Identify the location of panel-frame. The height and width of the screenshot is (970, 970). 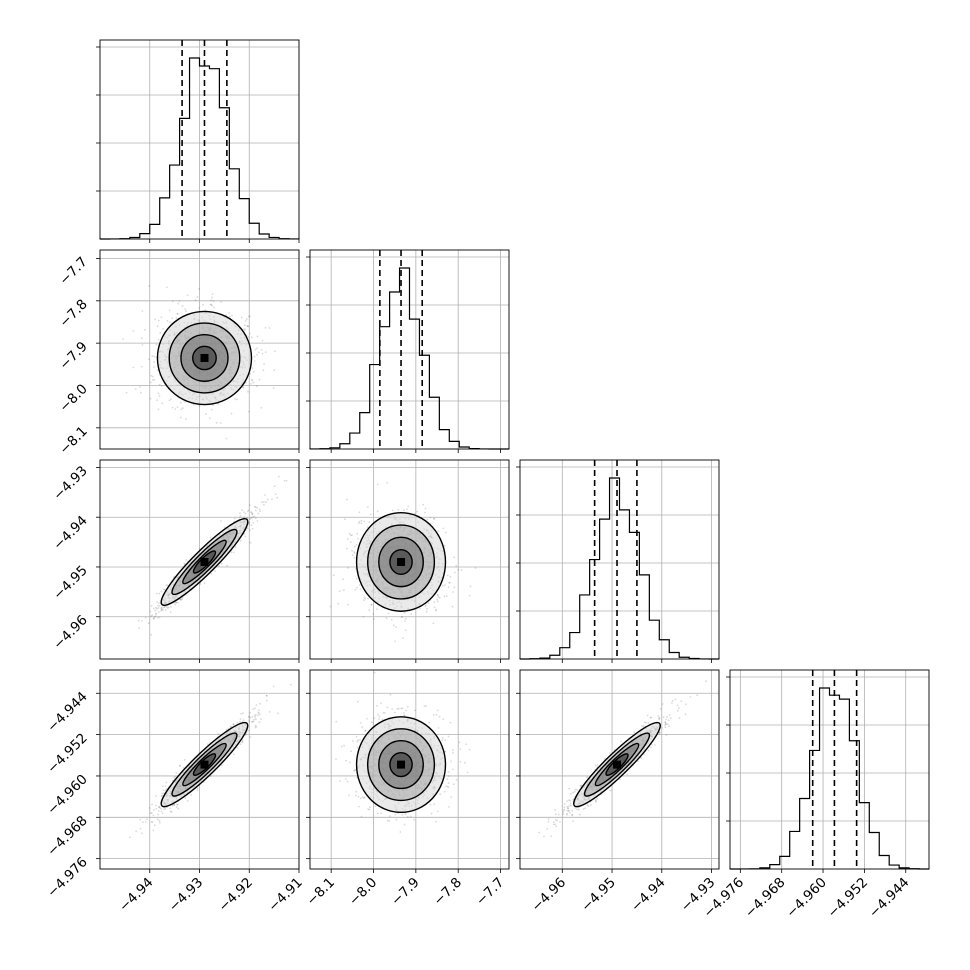
(829, 769).